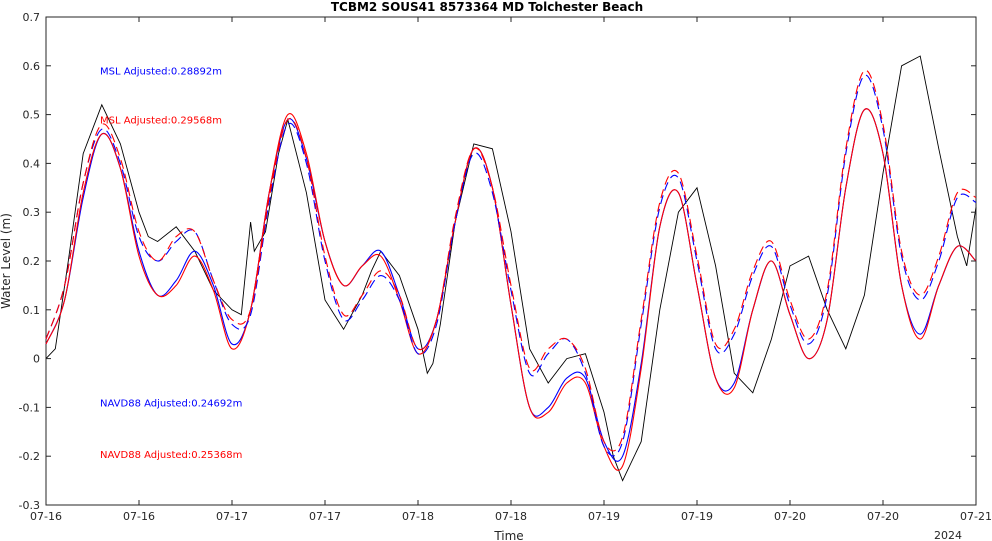  I want to click on annotation-1: MSL Adjusted:0.28892m, so click(161, 72).